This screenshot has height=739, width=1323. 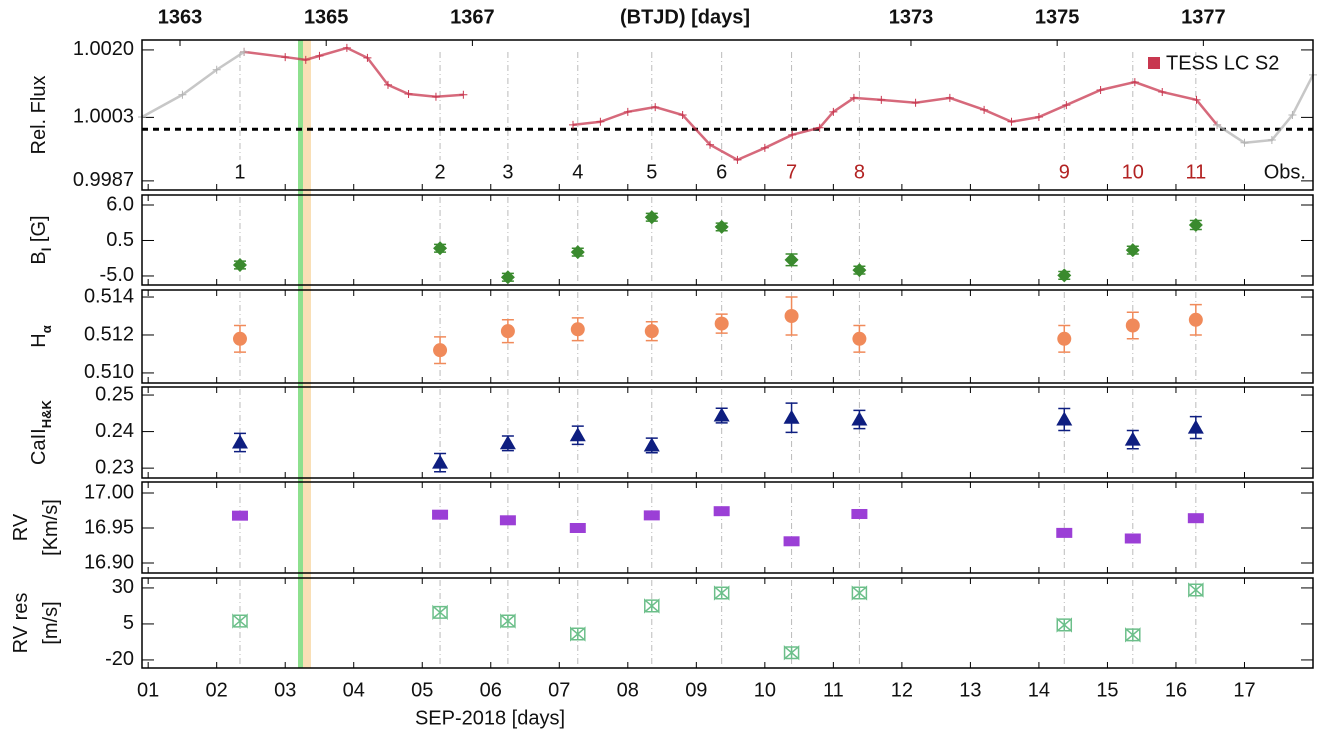 I want to click on x-tick-label: 10, so click(x=765, y=690).